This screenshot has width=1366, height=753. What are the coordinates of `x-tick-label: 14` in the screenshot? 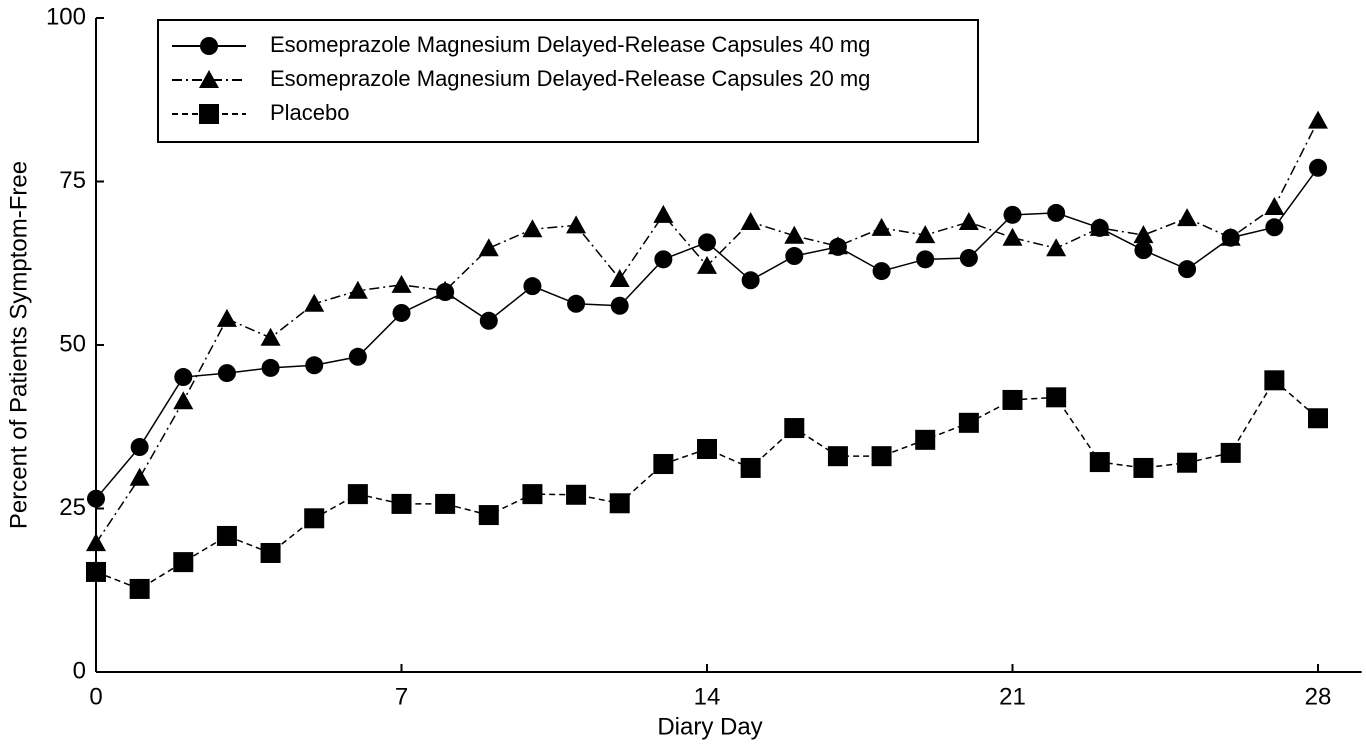 It's located at (707, 696).